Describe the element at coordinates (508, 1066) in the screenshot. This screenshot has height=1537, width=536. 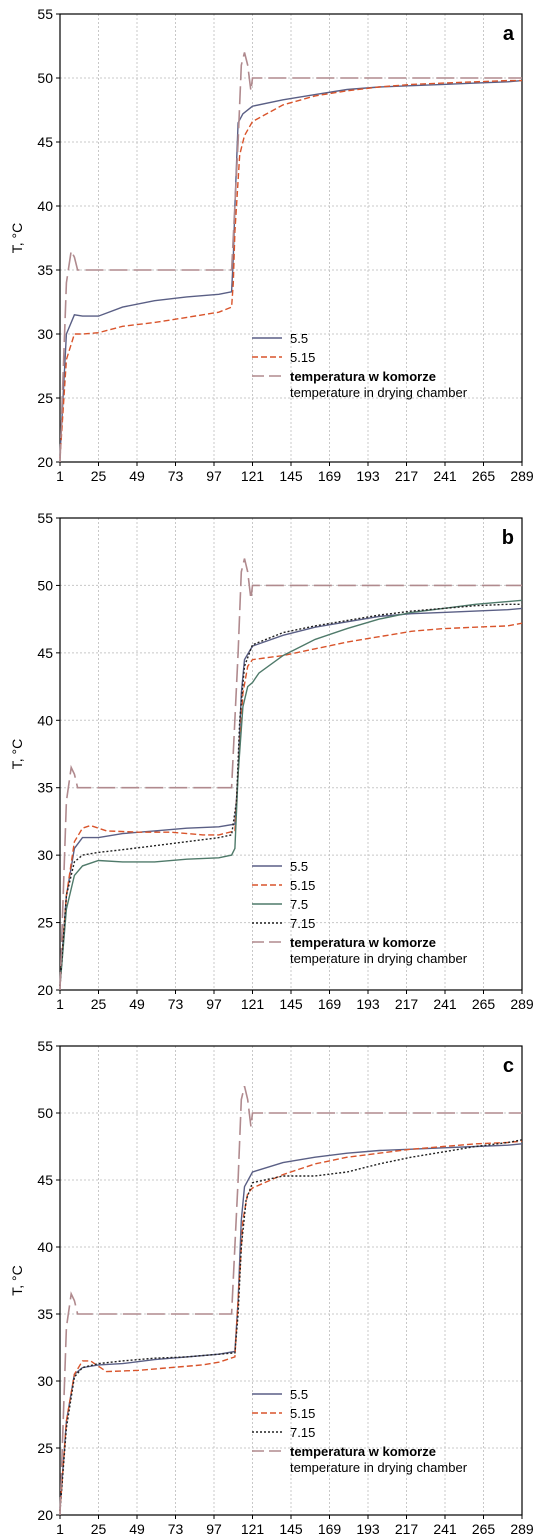
I see `panel-letter: c` at that location.